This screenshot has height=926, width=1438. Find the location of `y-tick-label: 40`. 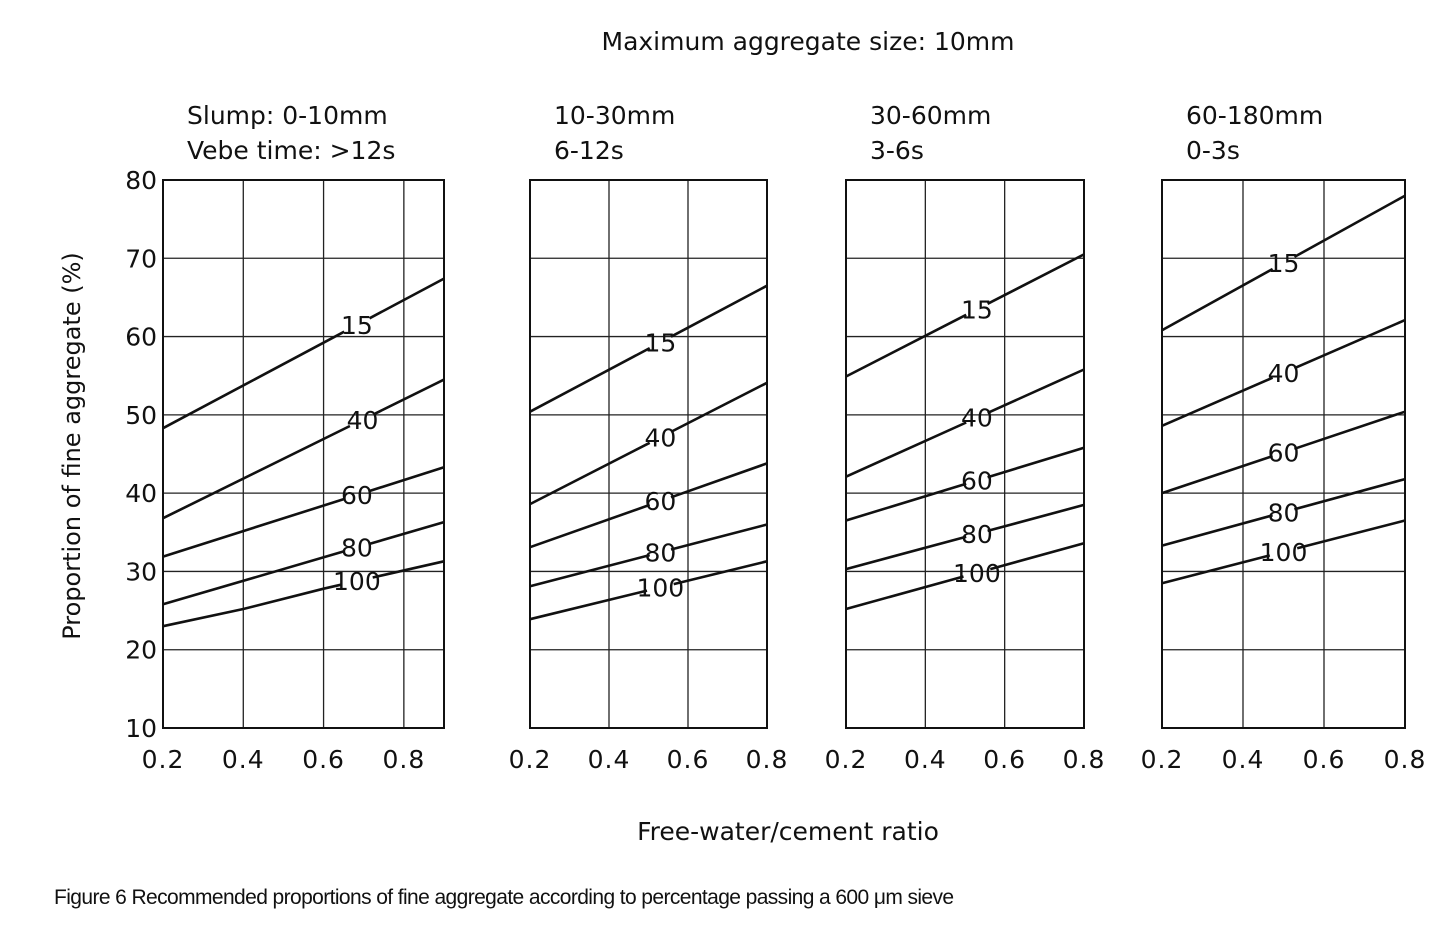

y-tick-label: 40 is located at coordinates (141, 493).